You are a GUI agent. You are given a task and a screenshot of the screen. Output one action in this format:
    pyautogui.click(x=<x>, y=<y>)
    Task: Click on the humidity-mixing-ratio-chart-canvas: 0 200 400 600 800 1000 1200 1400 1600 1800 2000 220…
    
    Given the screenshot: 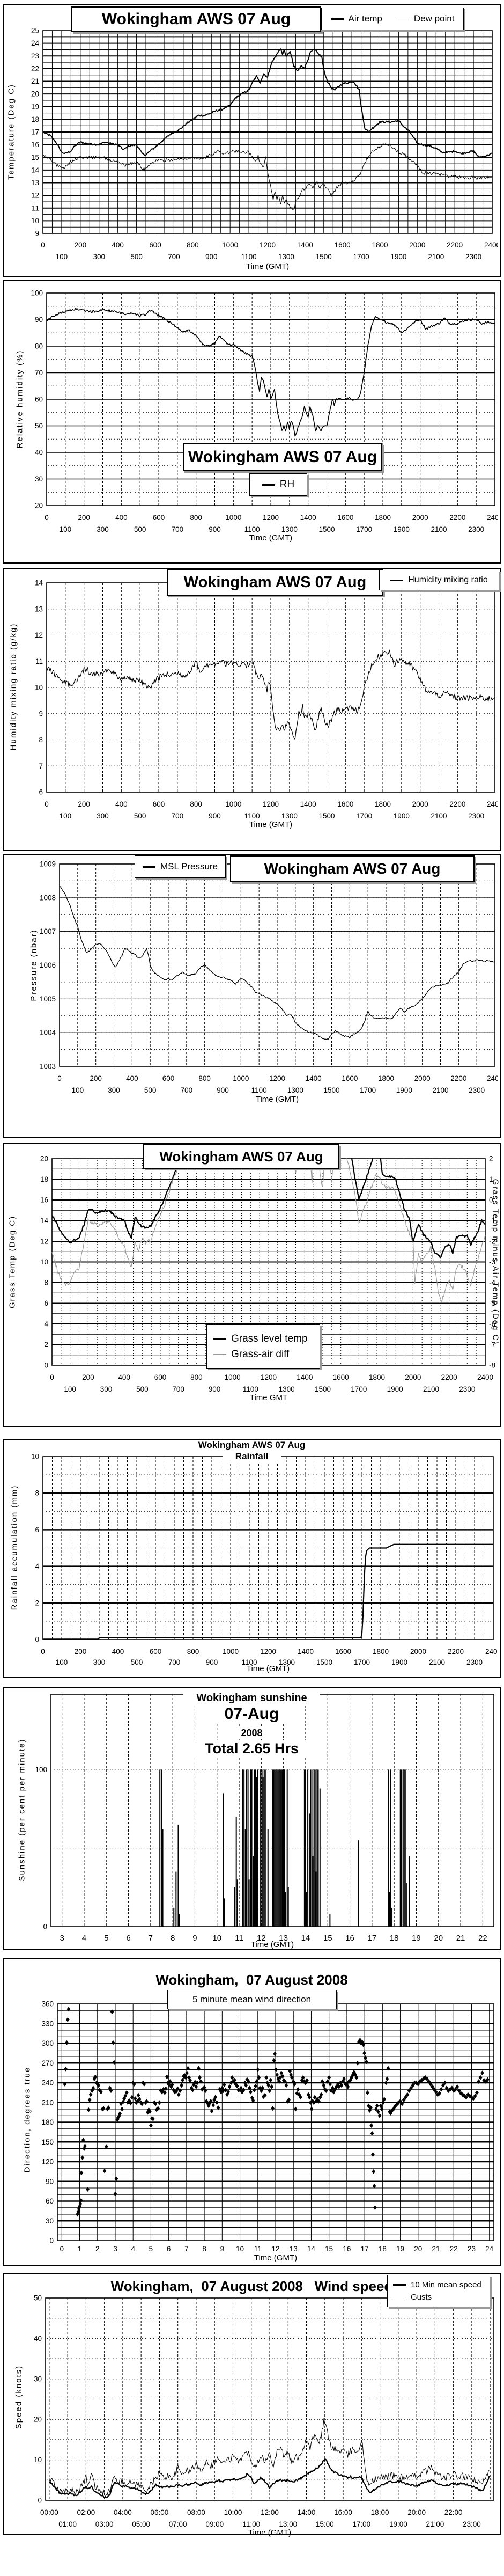 What is the action you would take?
    pyautogui.click(x=266, y=700)
    